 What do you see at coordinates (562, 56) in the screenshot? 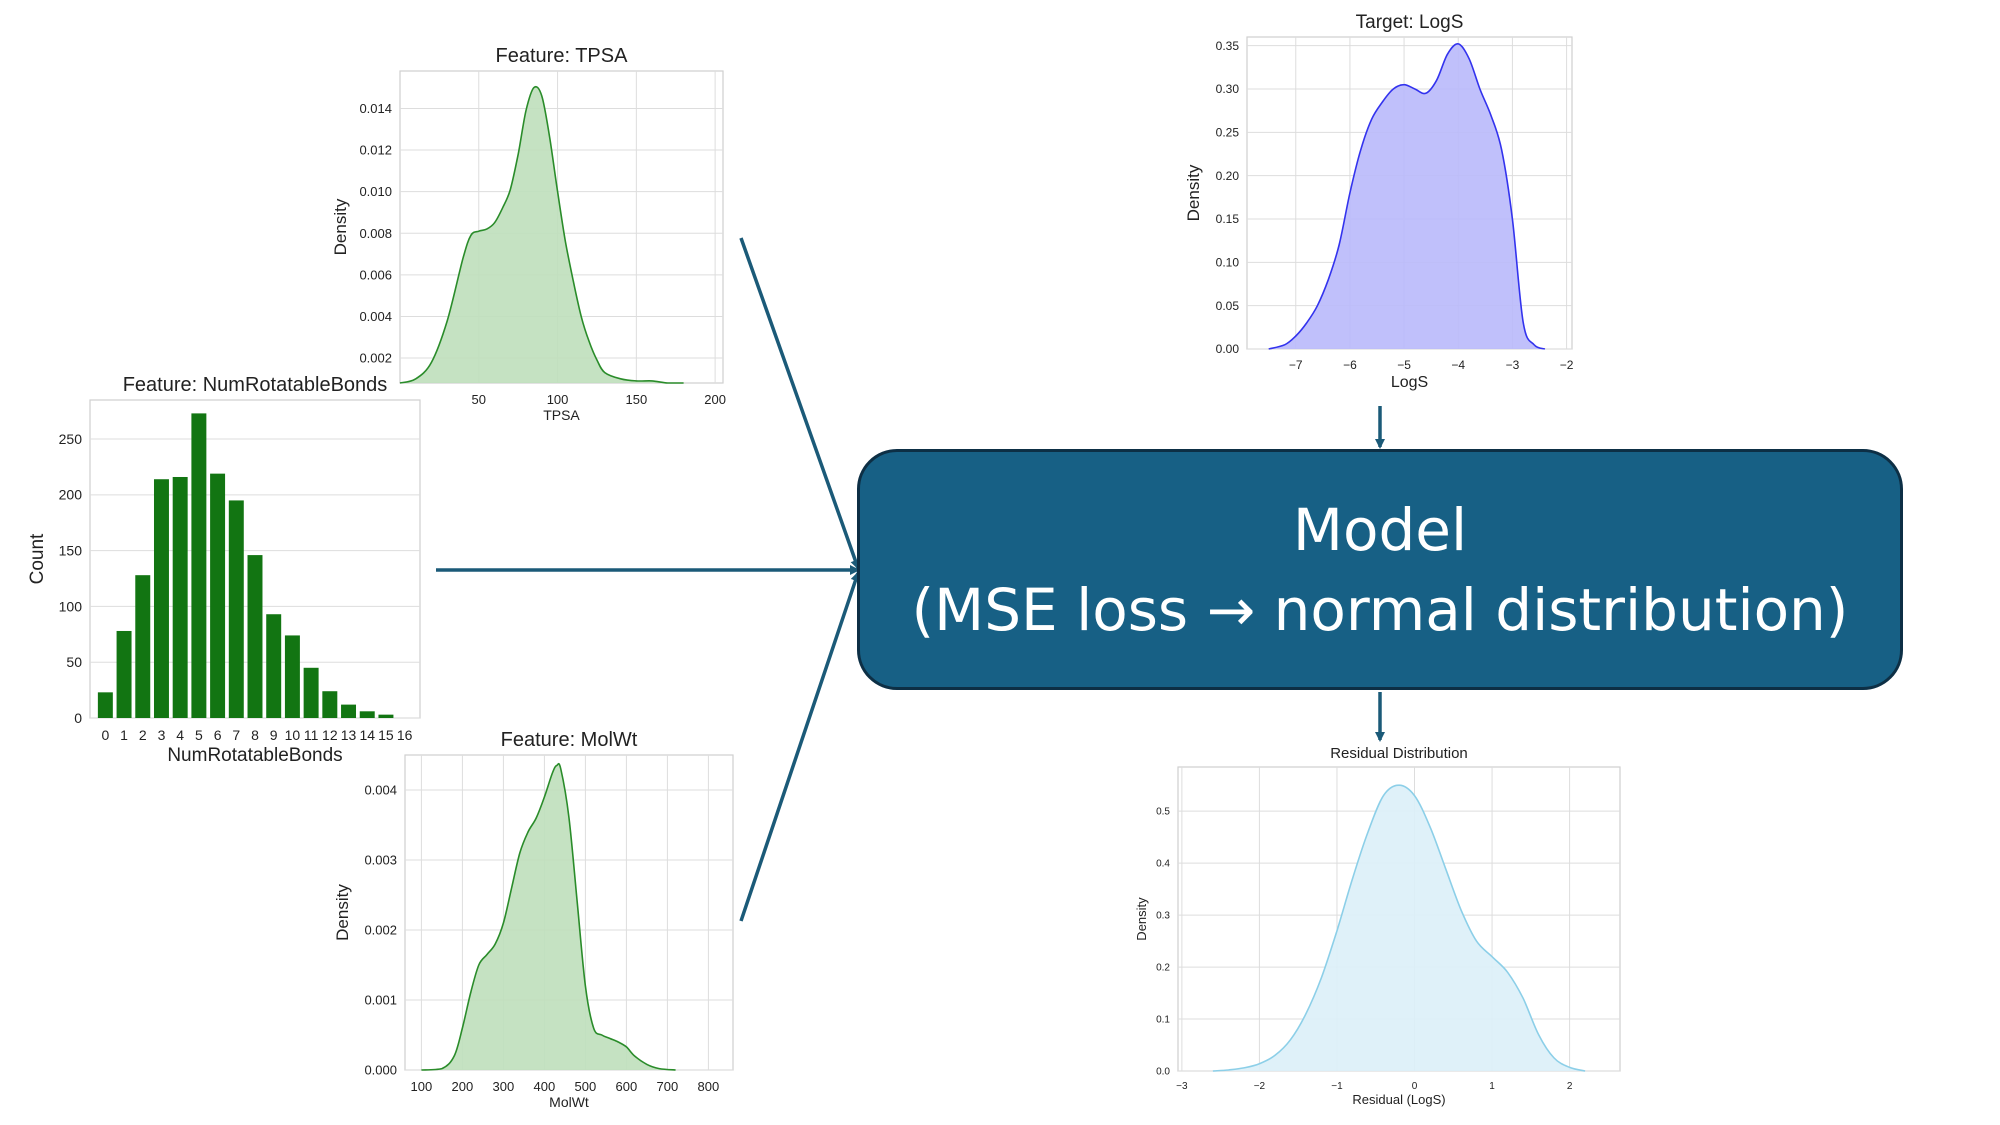
I see `chart-title: Feature: TPSA` at bounding box center [562, 56].